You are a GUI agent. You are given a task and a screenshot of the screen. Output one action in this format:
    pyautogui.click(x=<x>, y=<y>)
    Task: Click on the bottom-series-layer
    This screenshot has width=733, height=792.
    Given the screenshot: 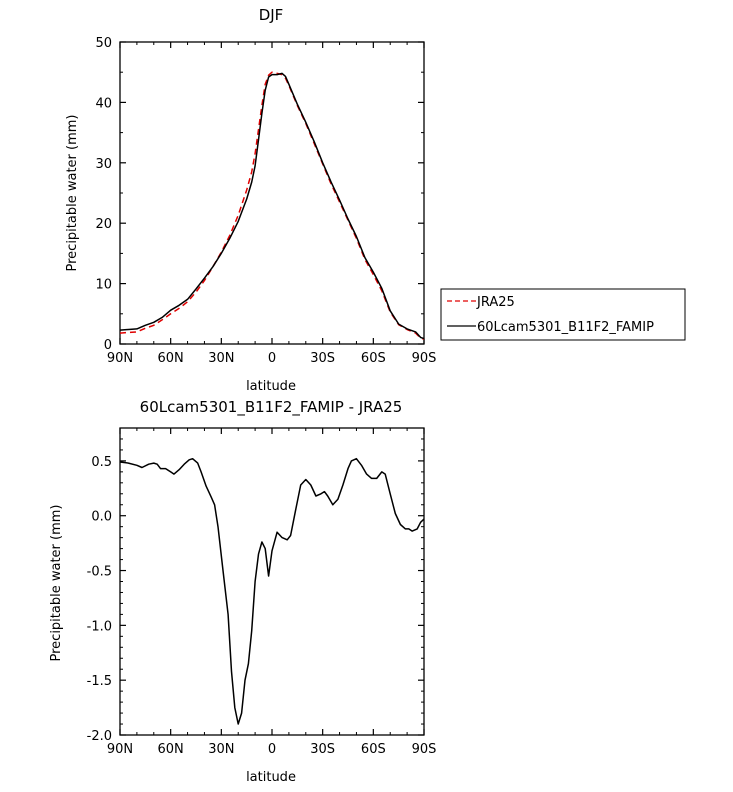 What is the action you would take?
    pyautogui.click(x=272, y=591)
    